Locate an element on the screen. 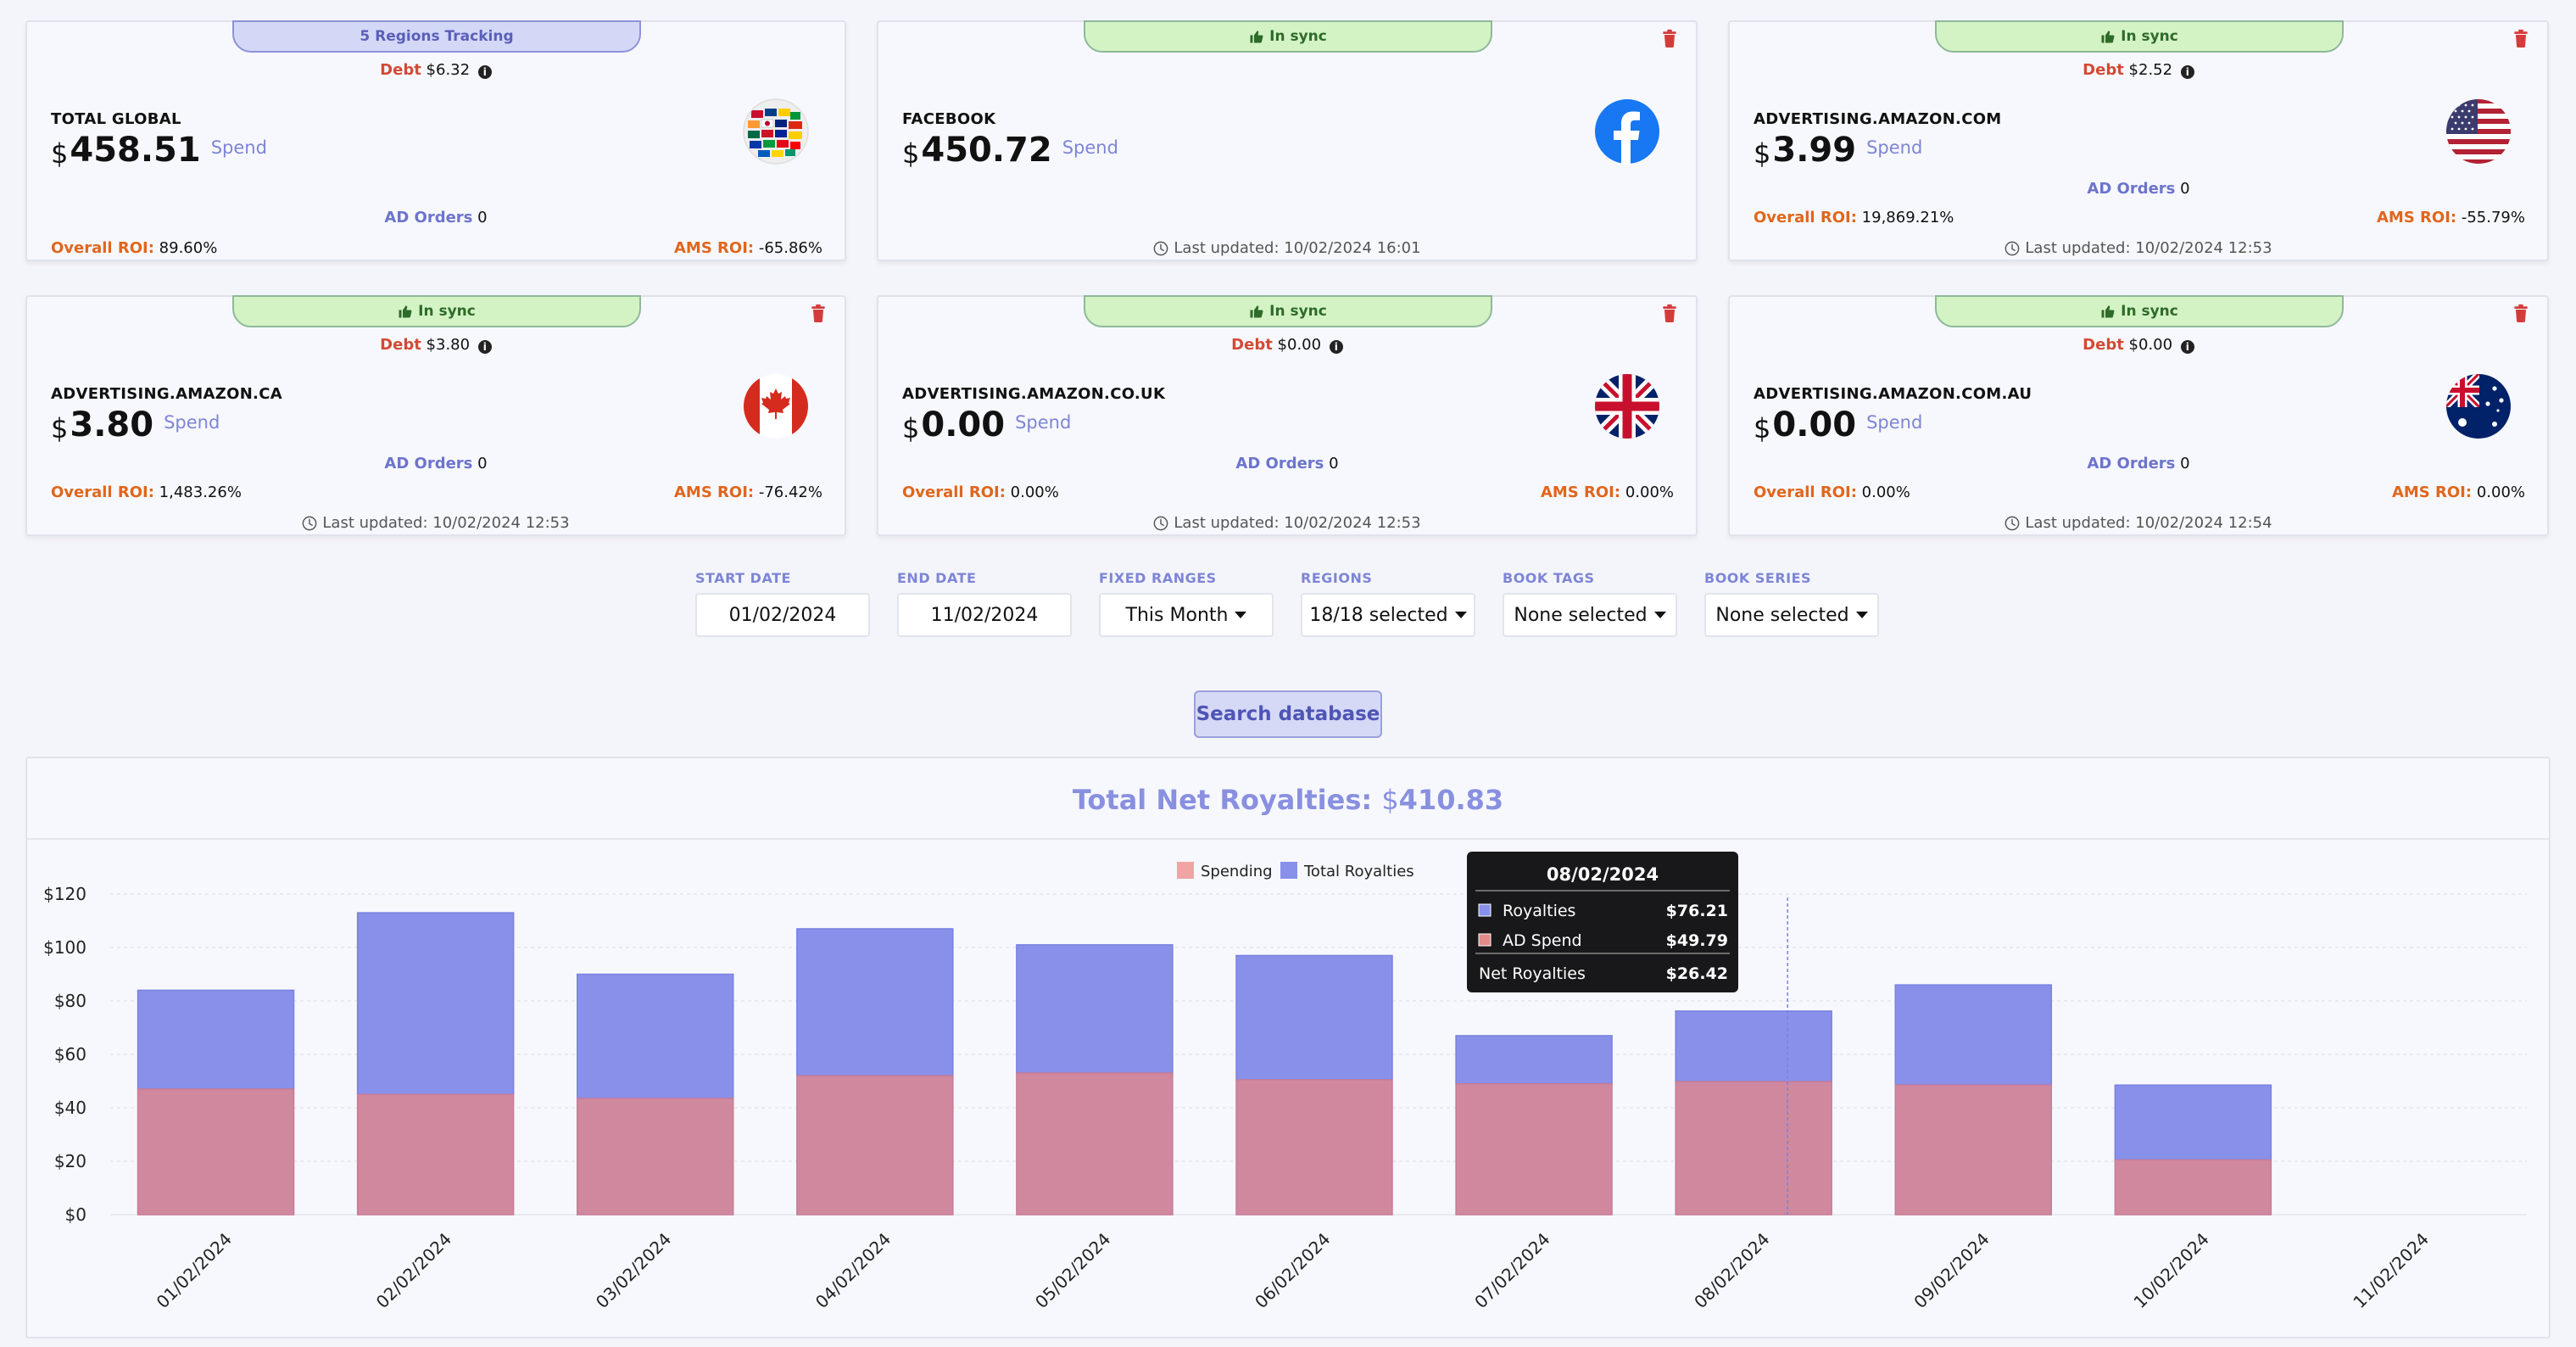  spend-amount: $ 458.51 Spend is located at coordinates (159, 150).